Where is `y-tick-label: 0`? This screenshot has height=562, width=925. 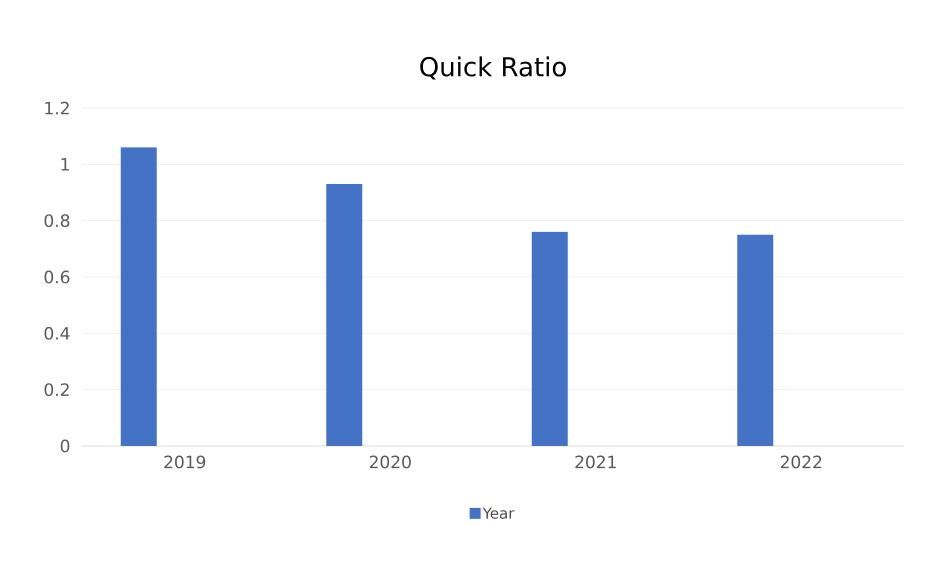
y-tick-label: 0 is located at coordinates (65, 446).